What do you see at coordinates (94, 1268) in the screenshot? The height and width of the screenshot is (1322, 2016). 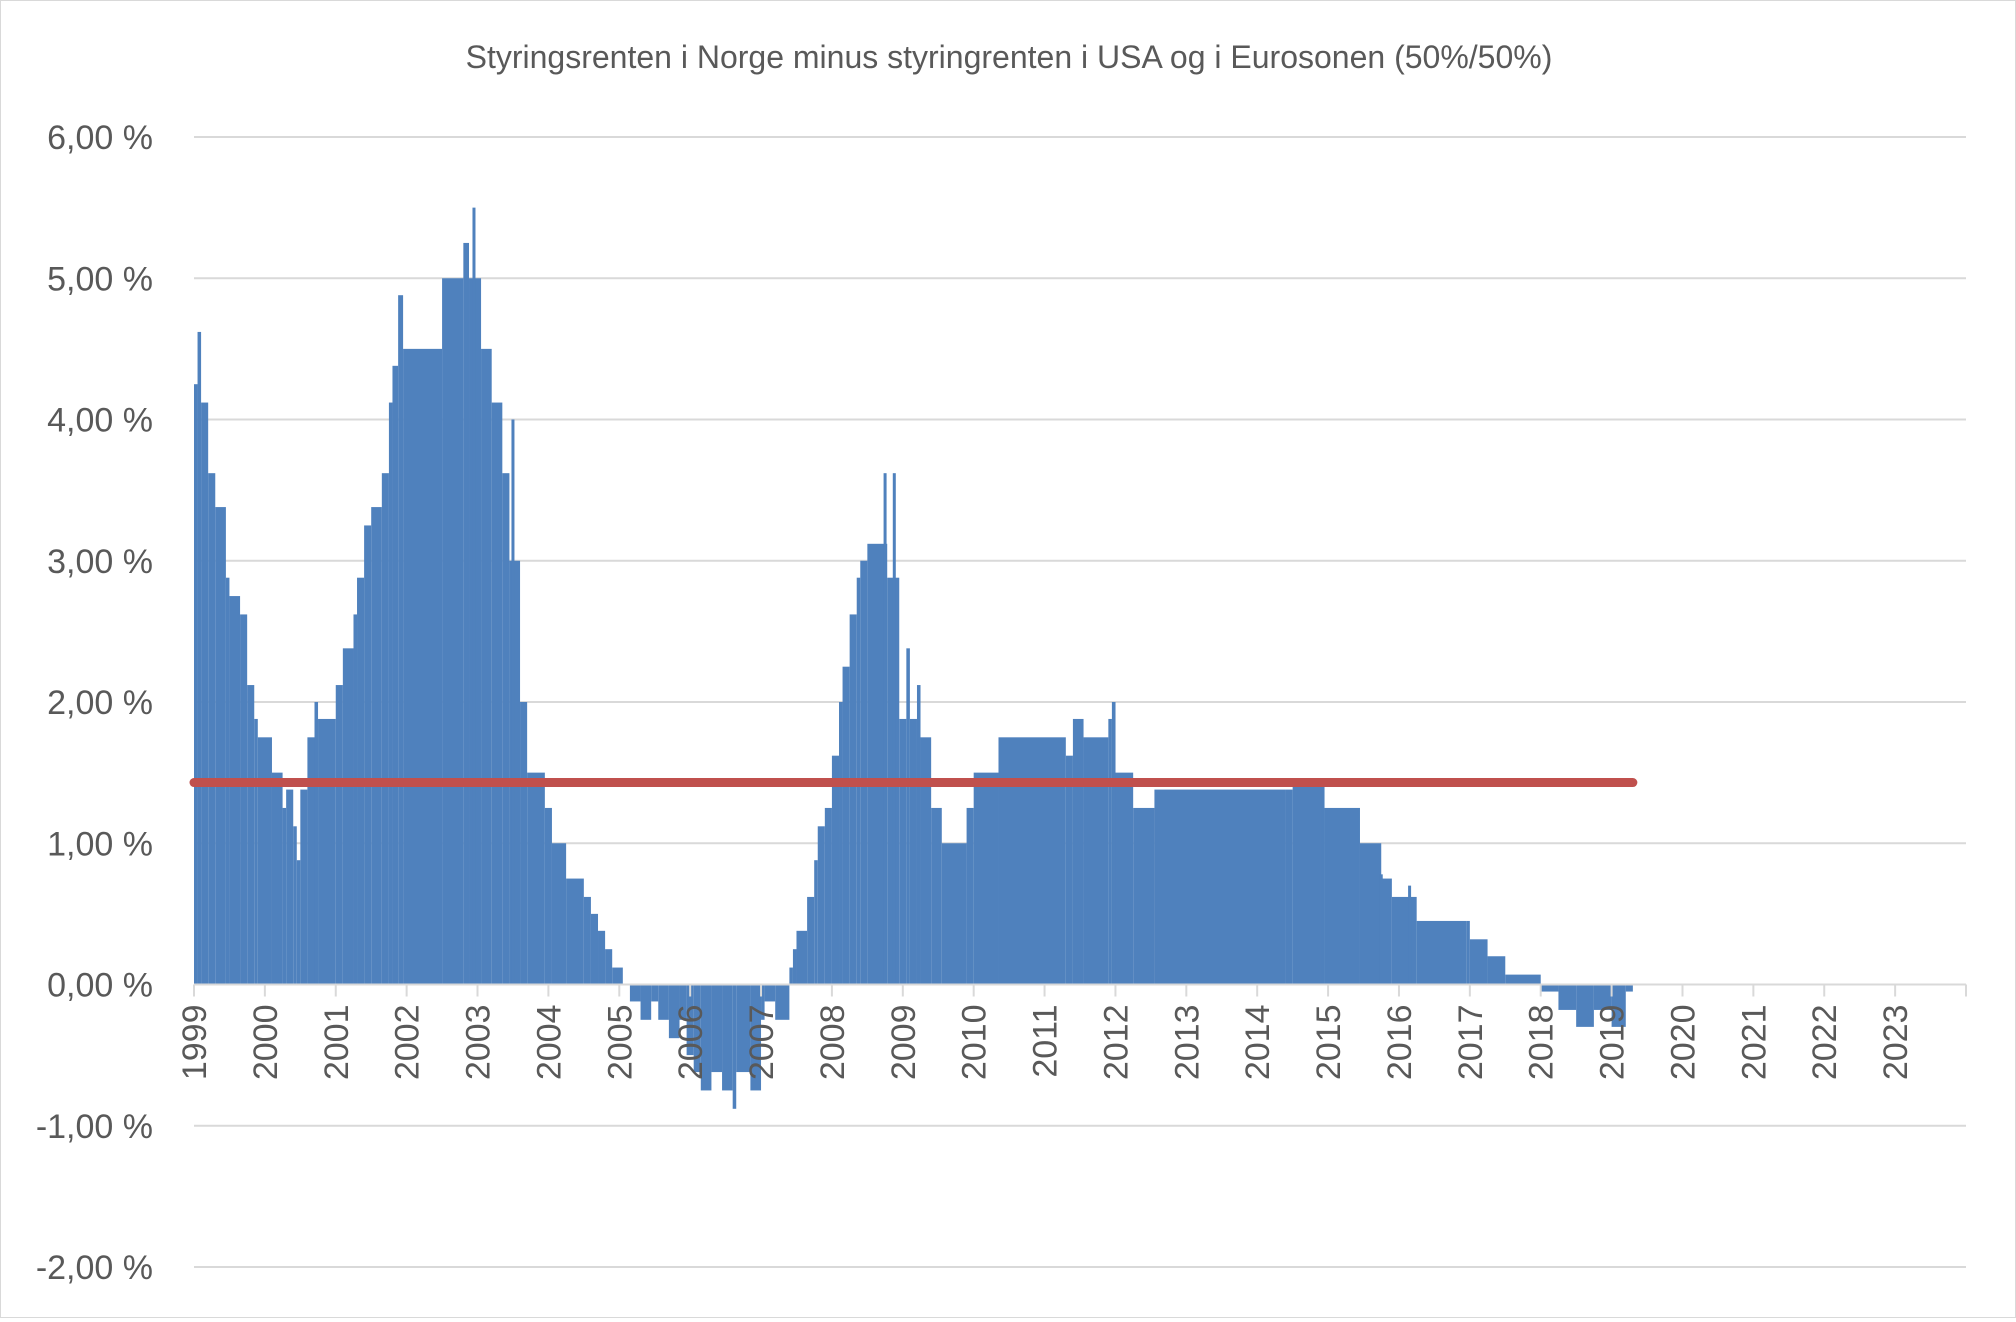 I see `y-tick-label: -2,00 %` at bounding box center [94, 1268].